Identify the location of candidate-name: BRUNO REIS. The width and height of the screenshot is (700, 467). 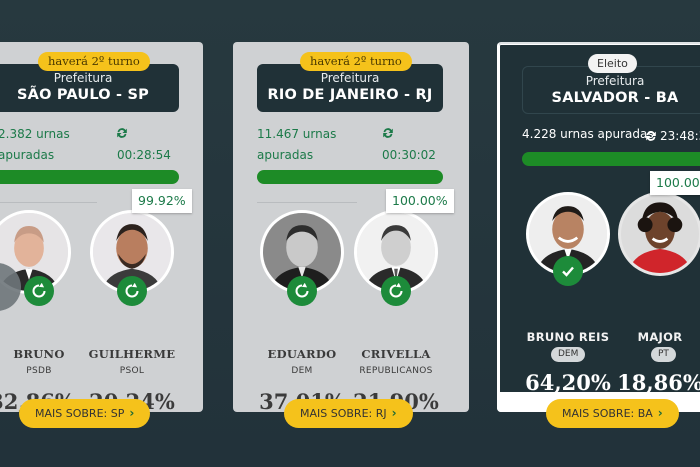
(568, 337).